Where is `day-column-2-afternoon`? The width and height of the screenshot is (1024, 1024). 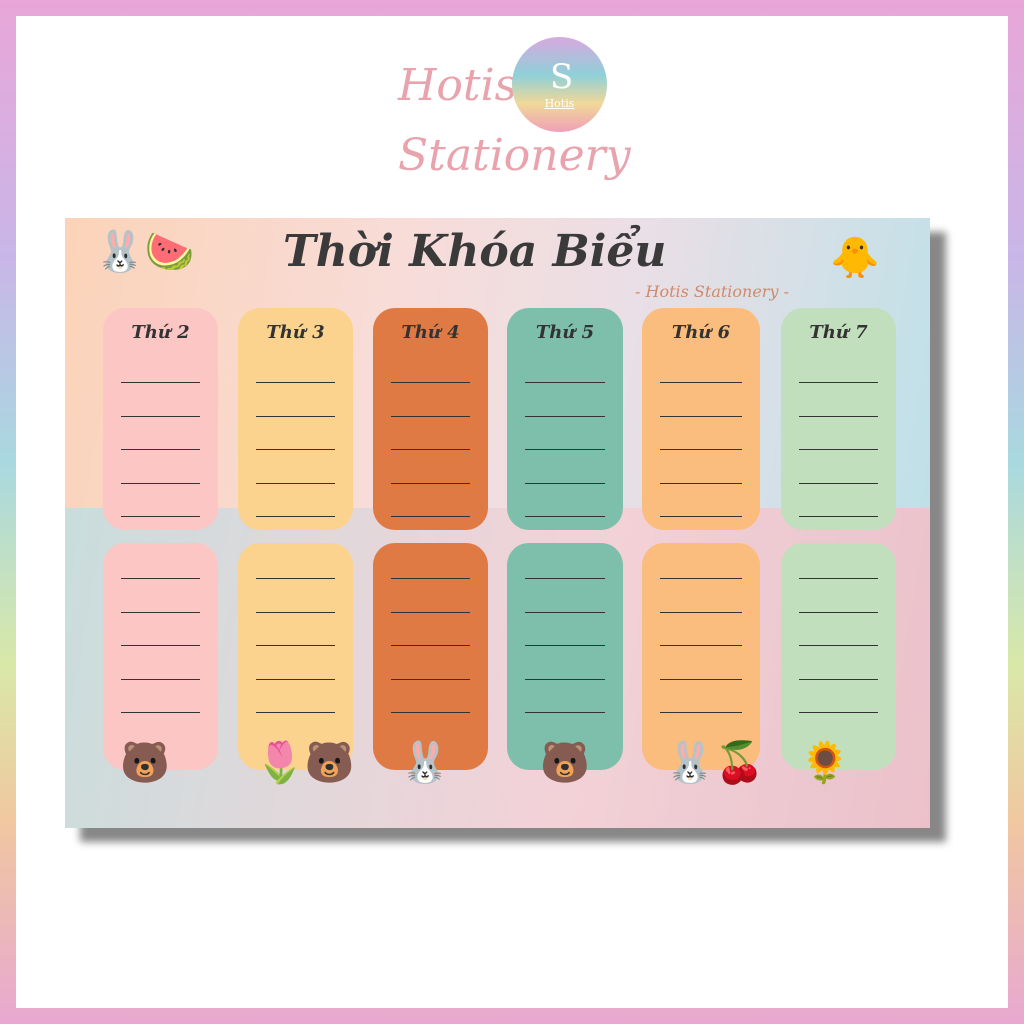 day-column-2-afternoon is located at coordinates (160, 656).